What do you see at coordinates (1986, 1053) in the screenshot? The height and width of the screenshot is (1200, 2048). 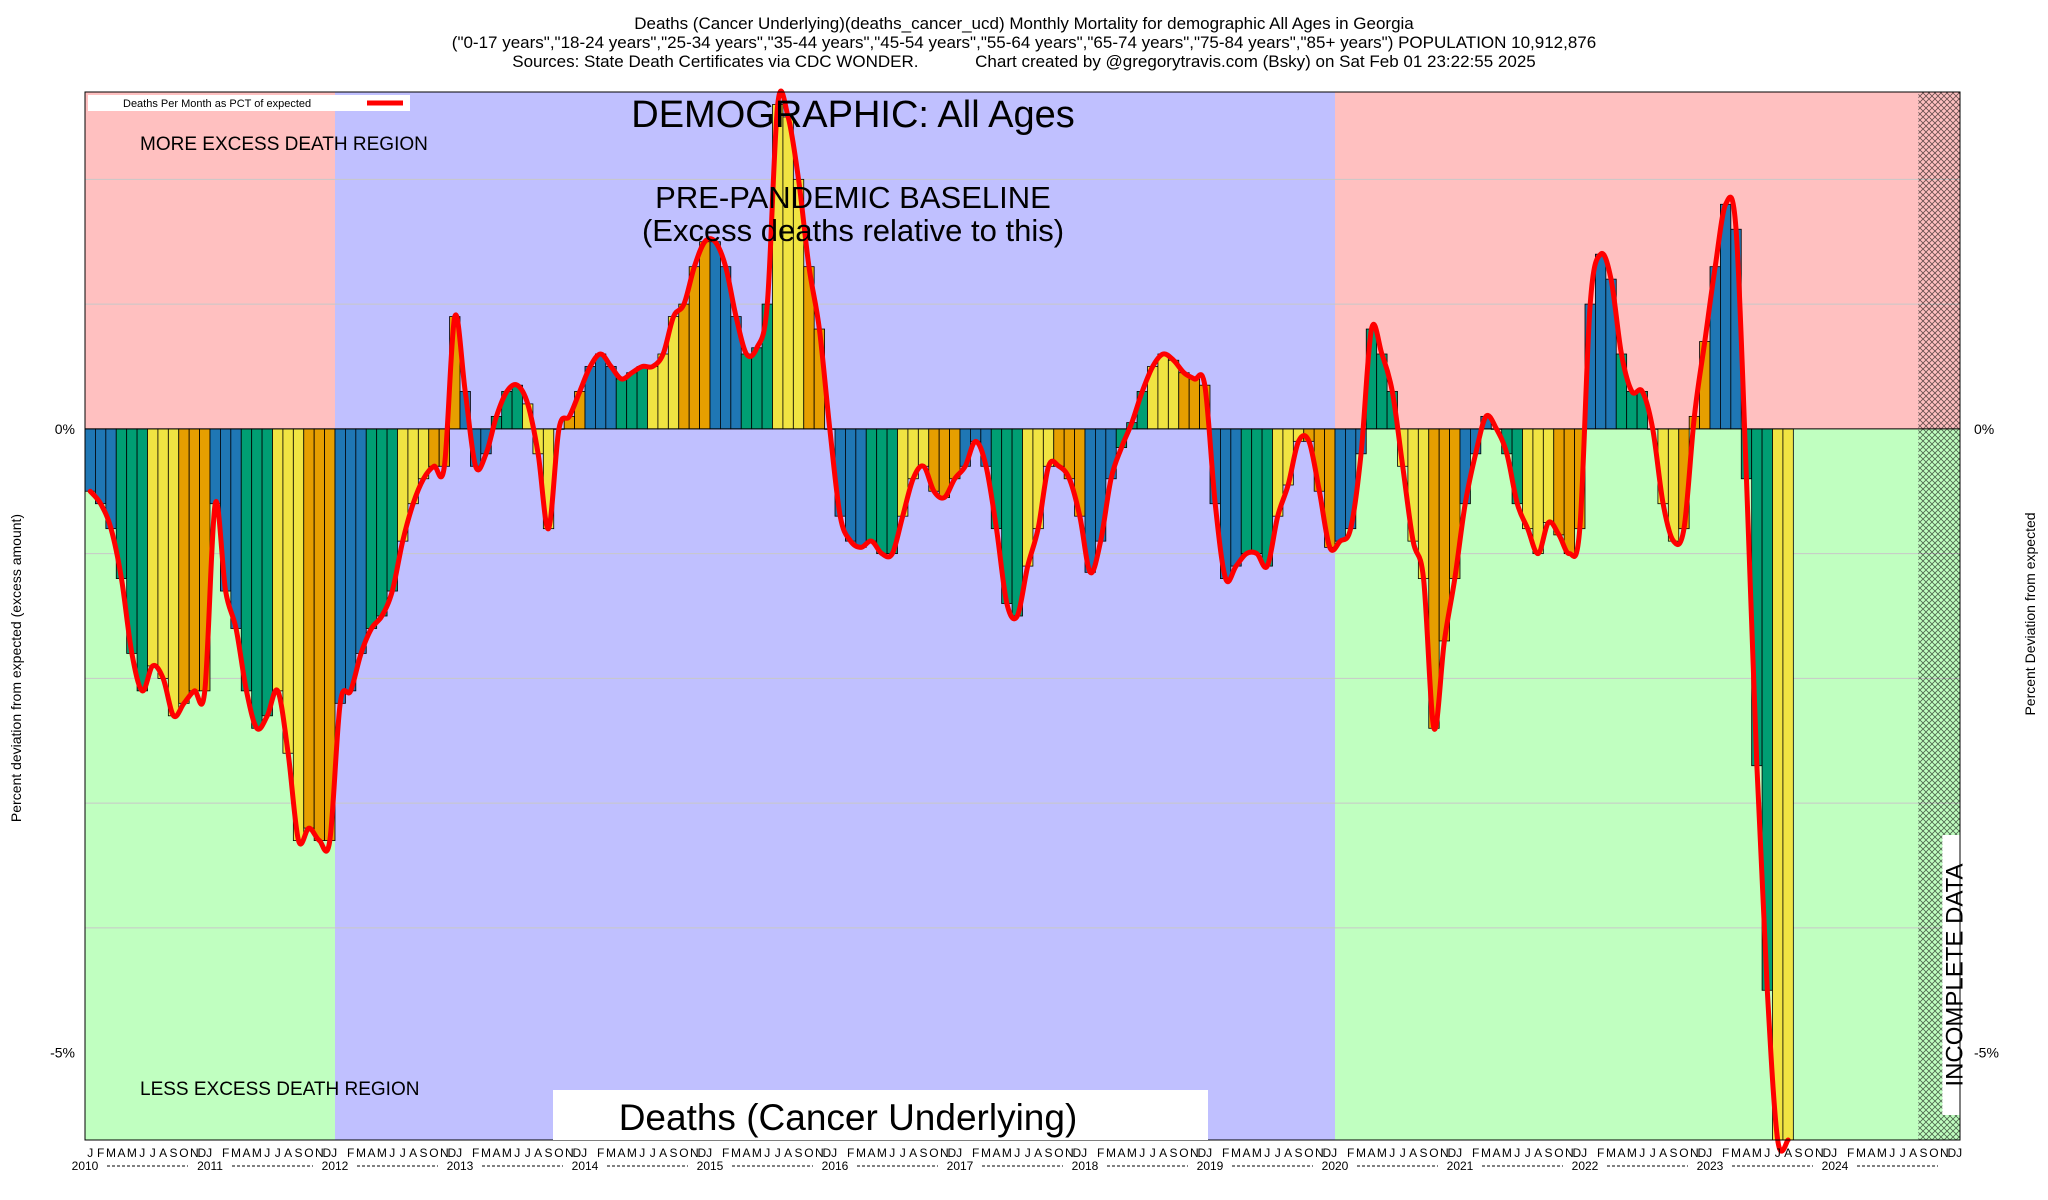 I see `y-tick-label-right: -5%` at bounding box center [1986, 1053].